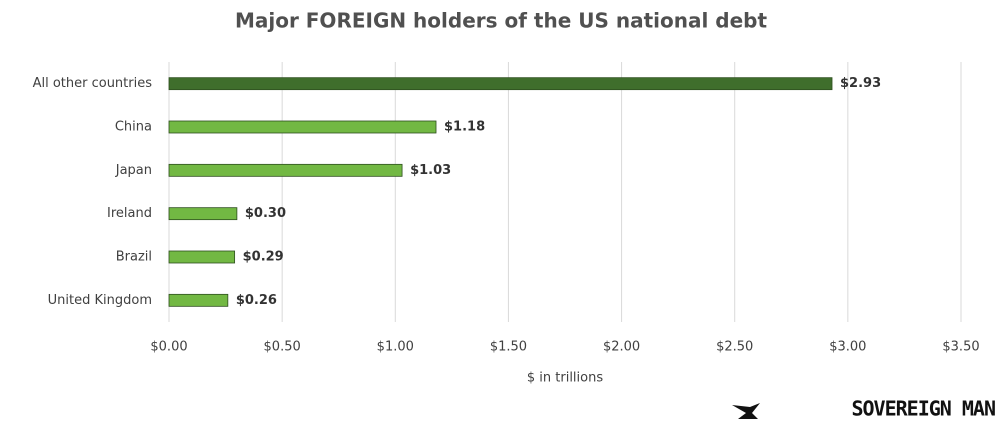 The image size is (1002, 427). What do you see at coordinates (129, 213) in the screenshot?
I see `y-tick-label: Ireland` at bounding box center [129, 213].